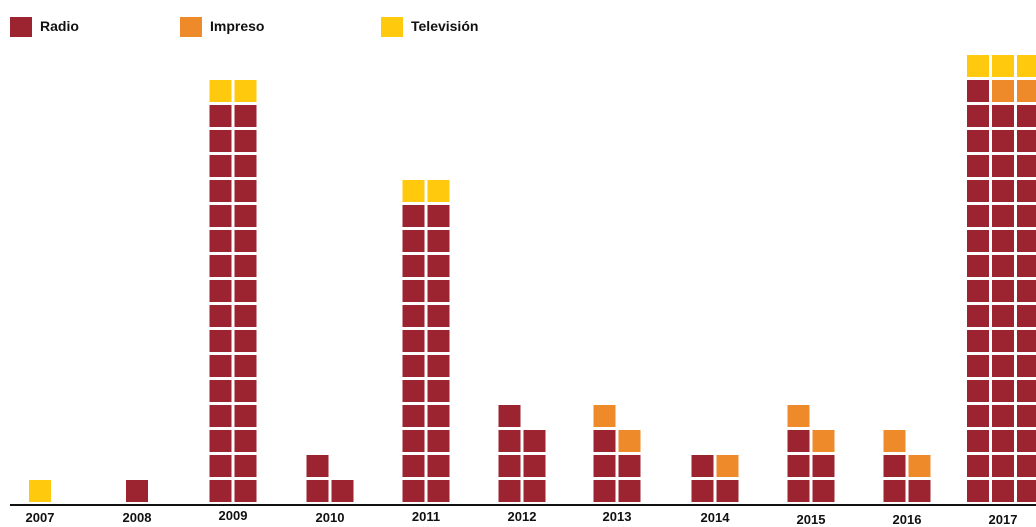 The width and height of the screenshot is (1036, 527). What do you see at coordinates (907, 466) in the screenshot?
I see `bar-2016` at bounding box center [907, 466].